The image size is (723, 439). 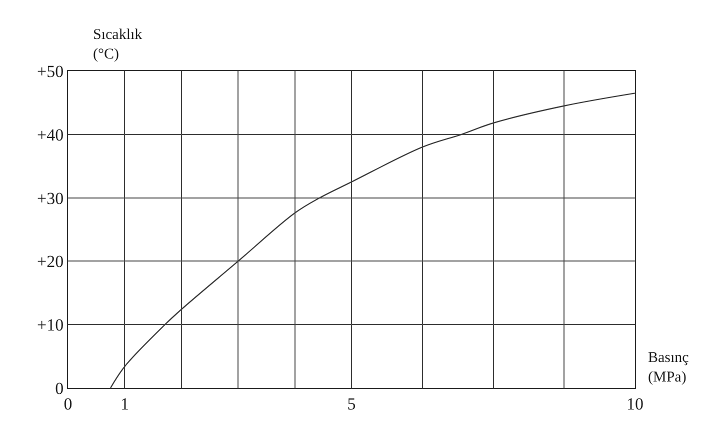 I want to click on x-tick-label: 10, so click(x=635, y=404).